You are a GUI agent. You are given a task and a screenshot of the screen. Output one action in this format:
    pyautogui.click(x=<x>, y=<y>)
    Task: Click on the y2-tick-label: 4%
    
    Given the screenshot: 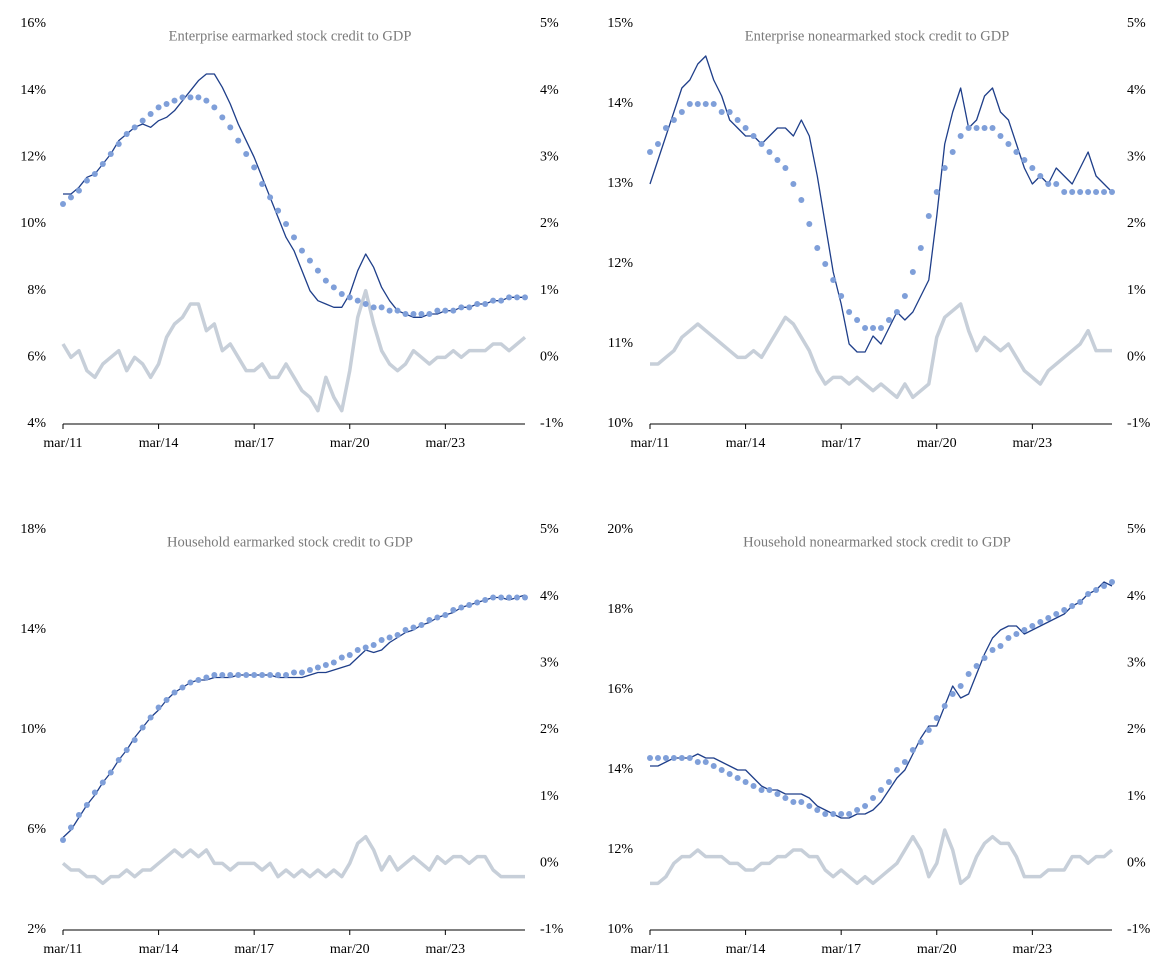 What is the action you would take?
    pyautogui.click(x=1136, y=90)
    